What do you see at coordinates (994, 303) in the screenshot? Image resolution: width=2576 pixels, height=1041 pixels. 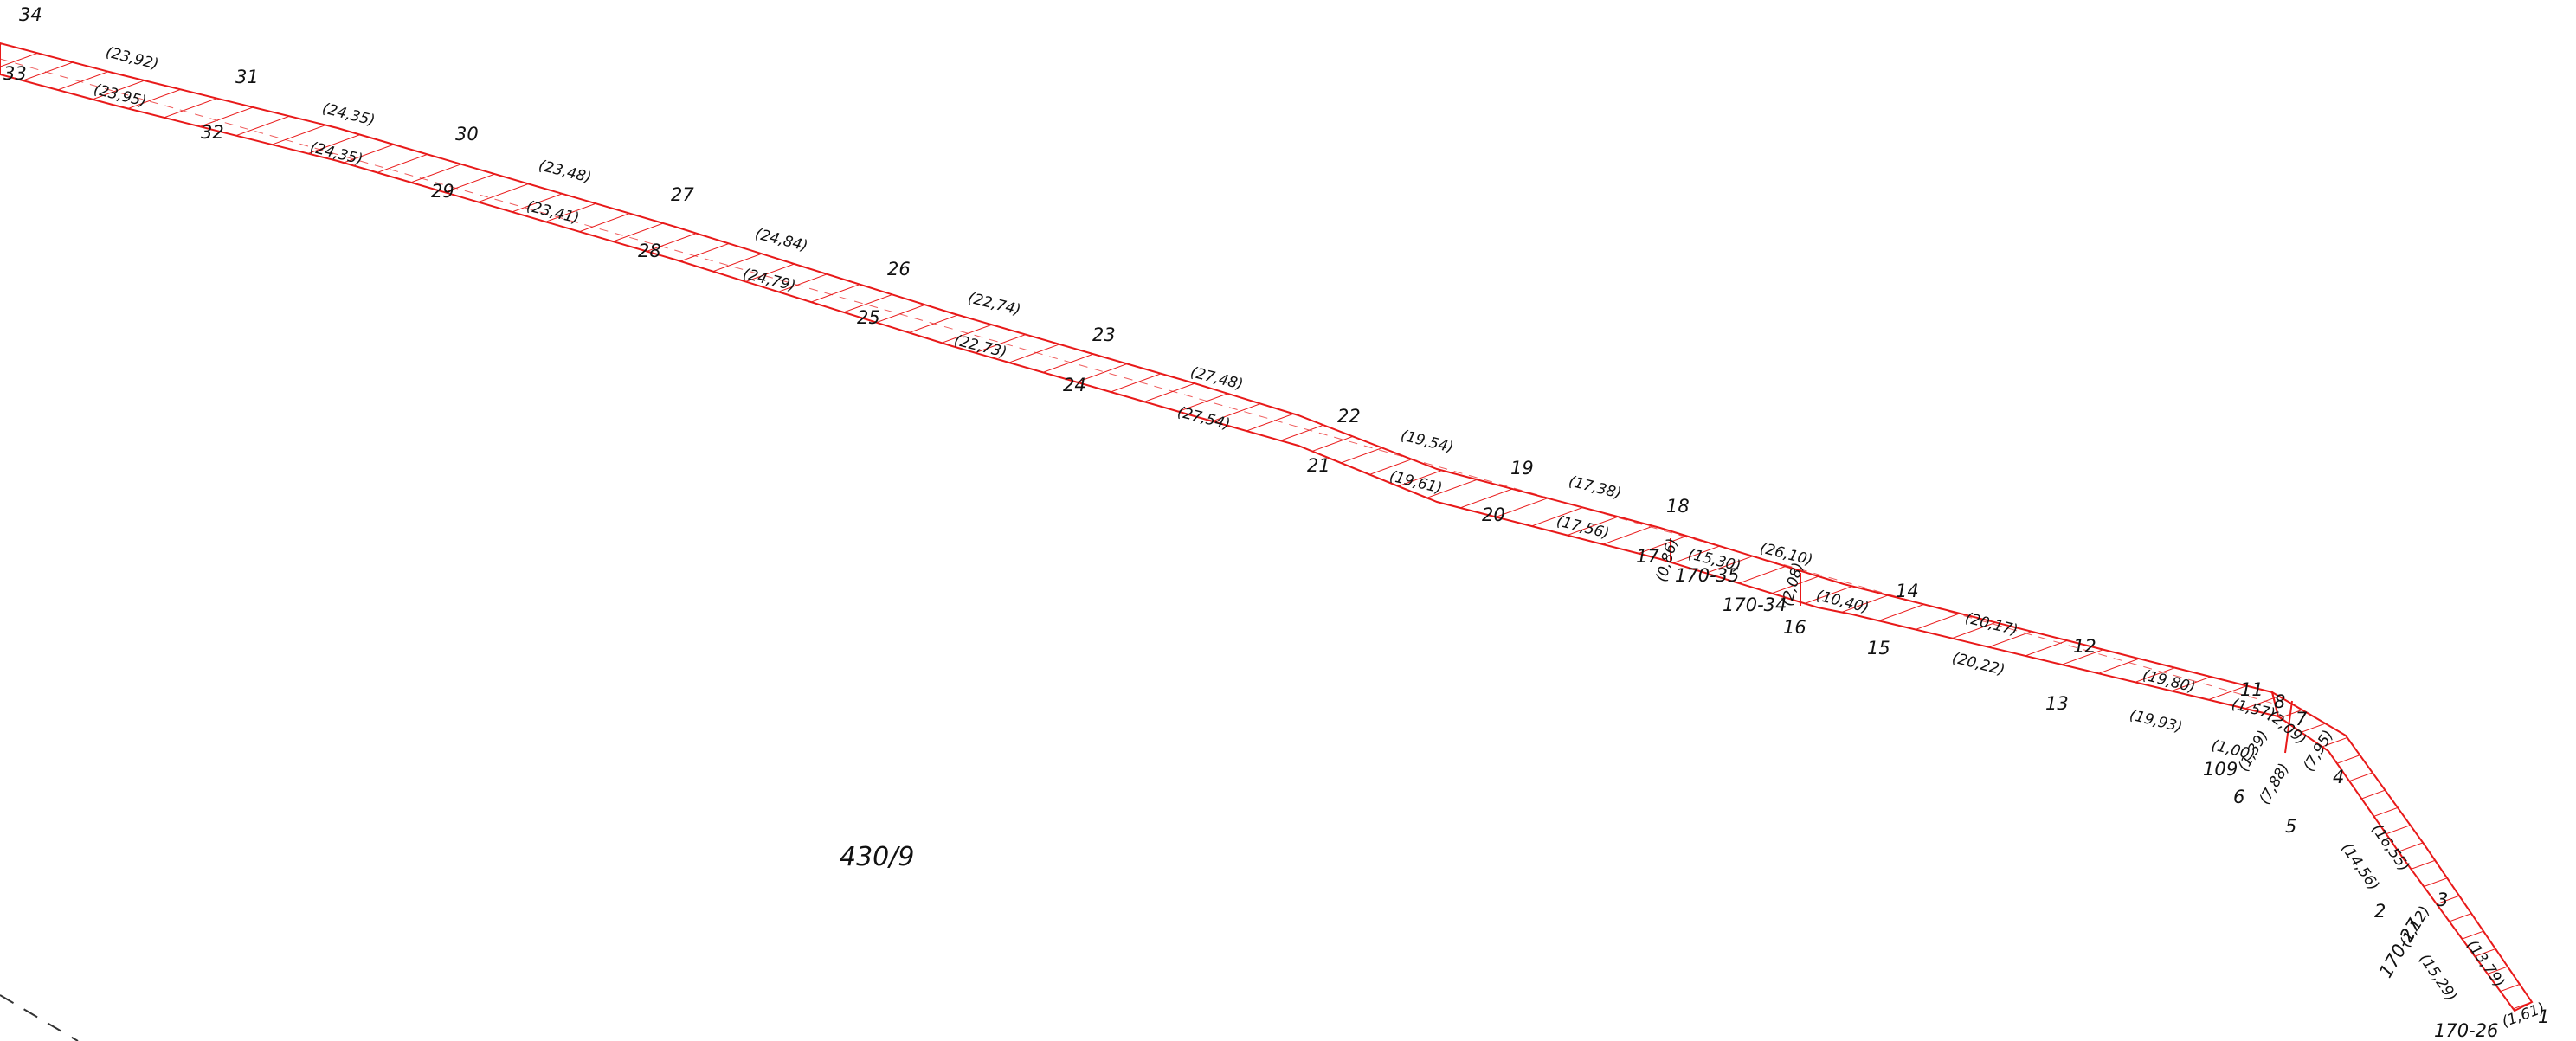 I see `distance-label: (22,74)` at bounding box center [994, 303].